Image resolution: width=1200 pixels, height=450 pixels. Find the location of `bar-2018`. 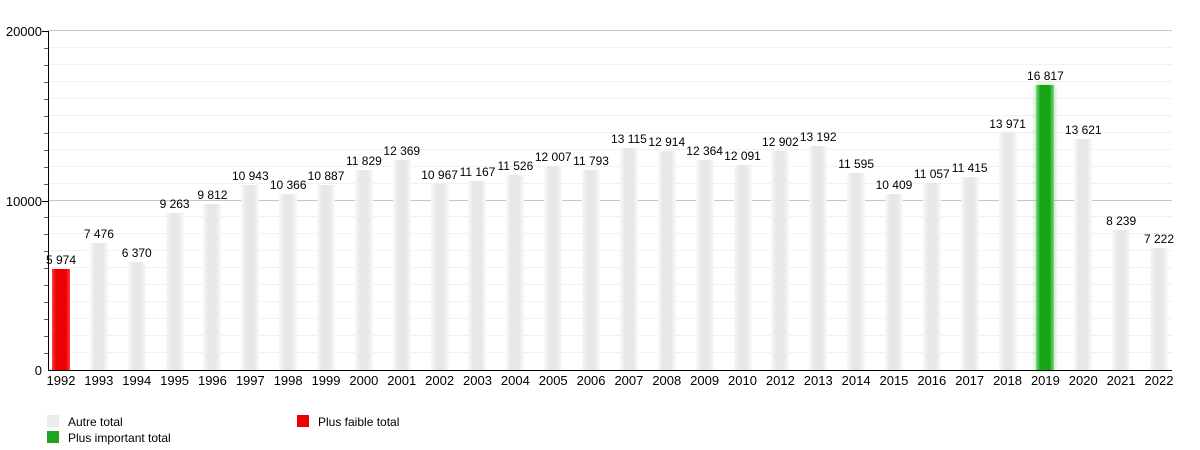

bar-2018 is located at coordinates (1007, 251).